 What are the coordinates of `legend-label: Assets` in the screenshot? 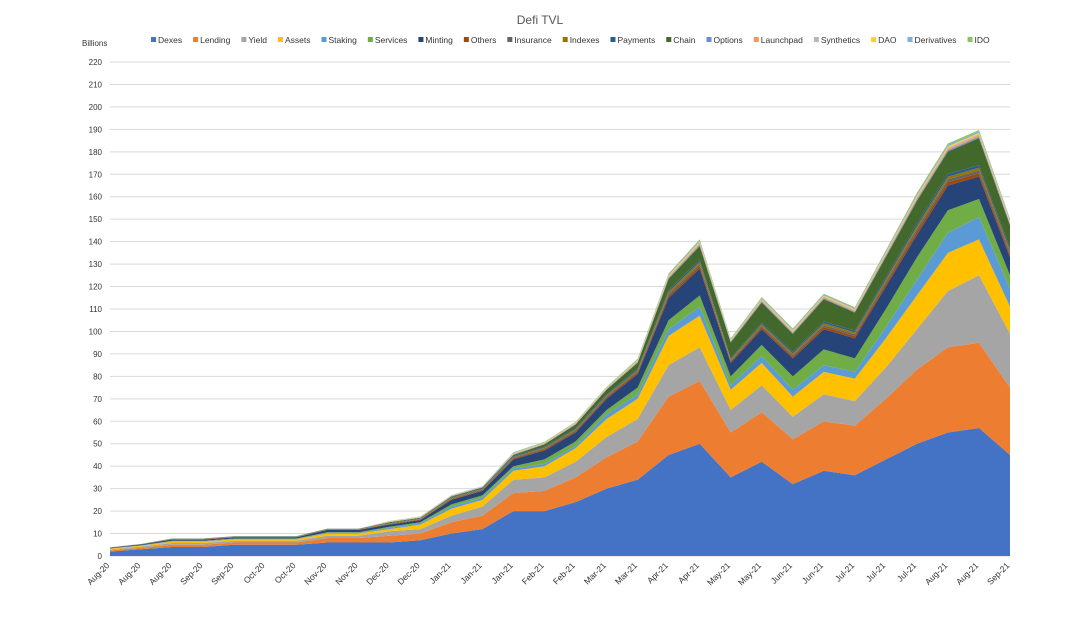 It's located at (298, 40).